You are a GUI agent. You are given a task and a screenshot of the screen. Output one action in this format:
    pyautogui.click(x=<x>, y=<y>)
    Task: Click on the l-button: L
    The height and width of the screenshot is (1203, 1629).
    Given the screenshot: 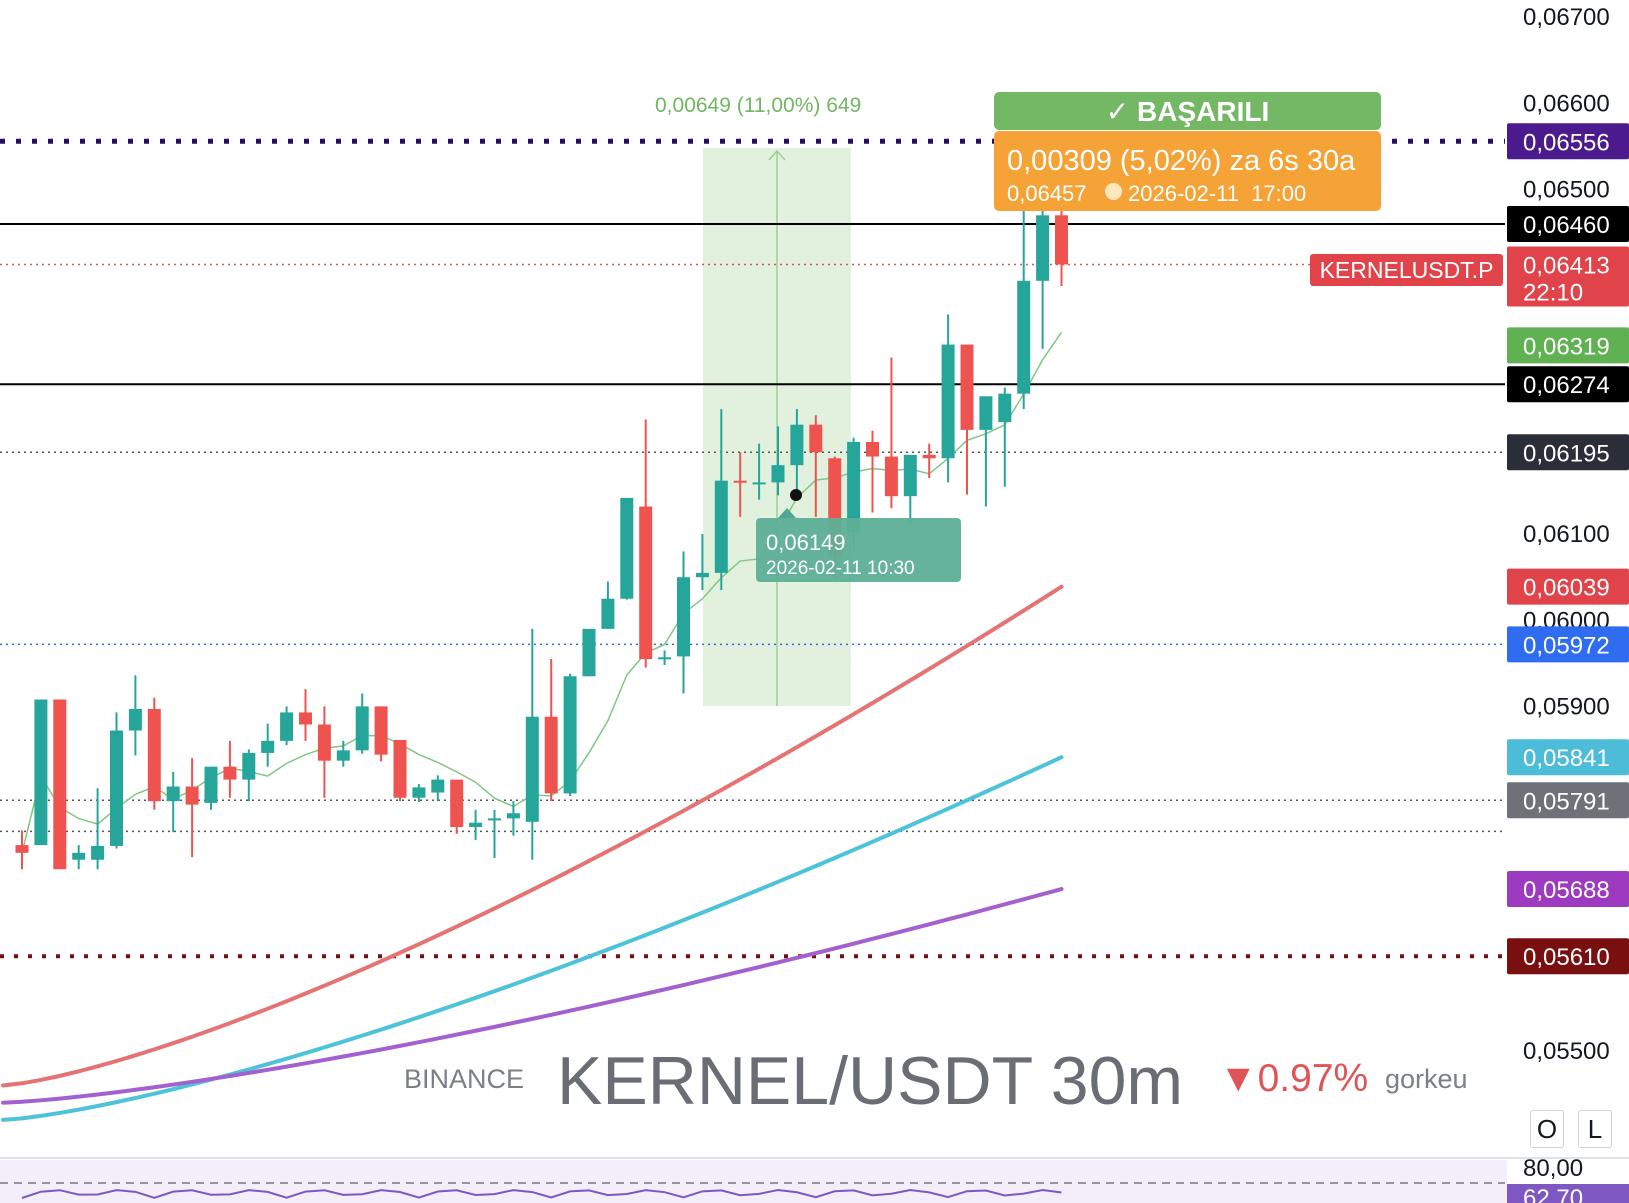 What is the action you would take?
    pyautogui.click(x=1595, y=1129)
    